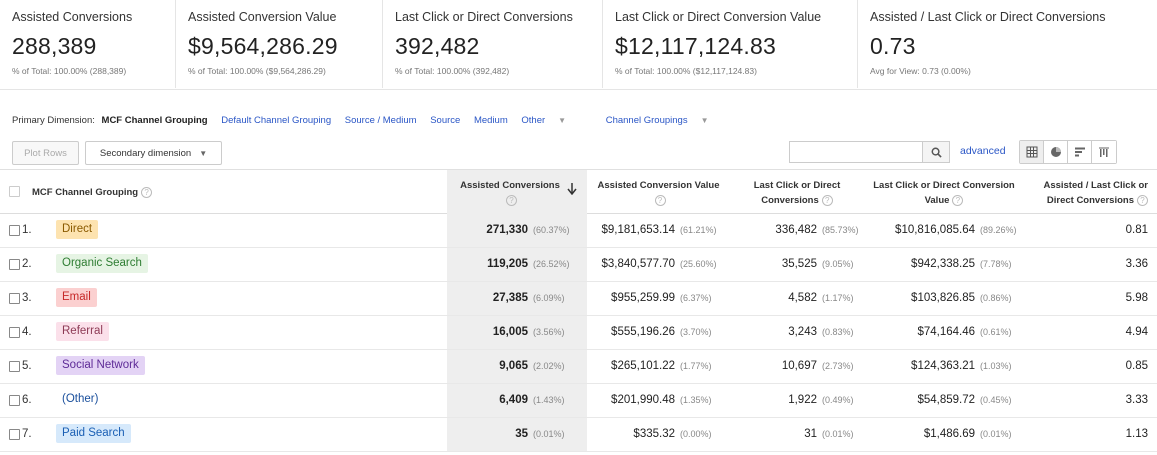 The height and width of the screenshot is (455, 1157). What do you see at coordinates (797, 192) in the screenshot?
I see `header-last-click-conversions: Last Click or Direct Conversions?` at bounding box center [797, 192].